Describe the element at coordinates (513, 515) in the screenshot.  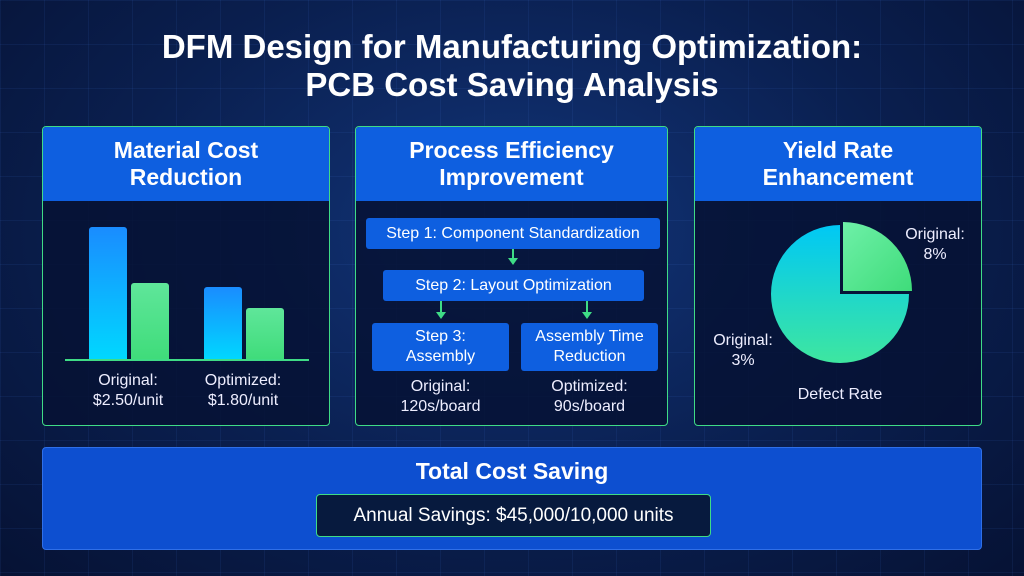
I see `annual-savings-box: Annual Savings: $45,000/10,000 units` at that location.